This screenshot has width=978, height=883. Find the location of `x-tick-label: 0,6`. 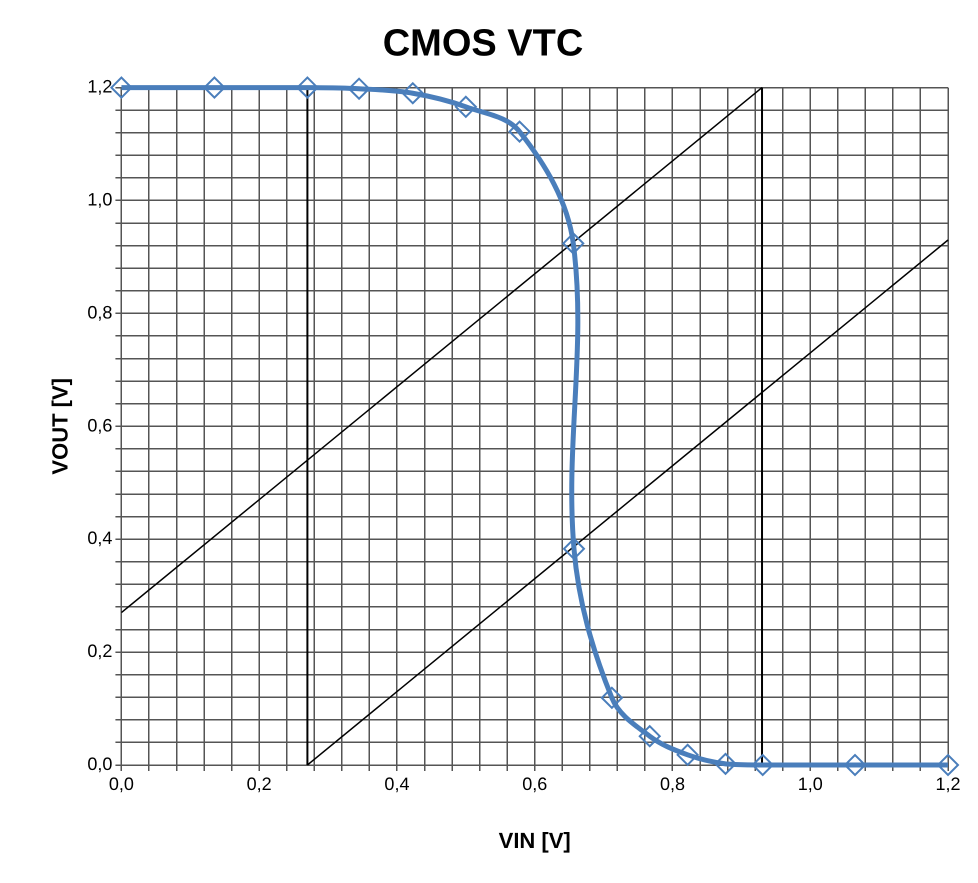

x-tick-label: 0,6 is located at coordinates (535, 784).